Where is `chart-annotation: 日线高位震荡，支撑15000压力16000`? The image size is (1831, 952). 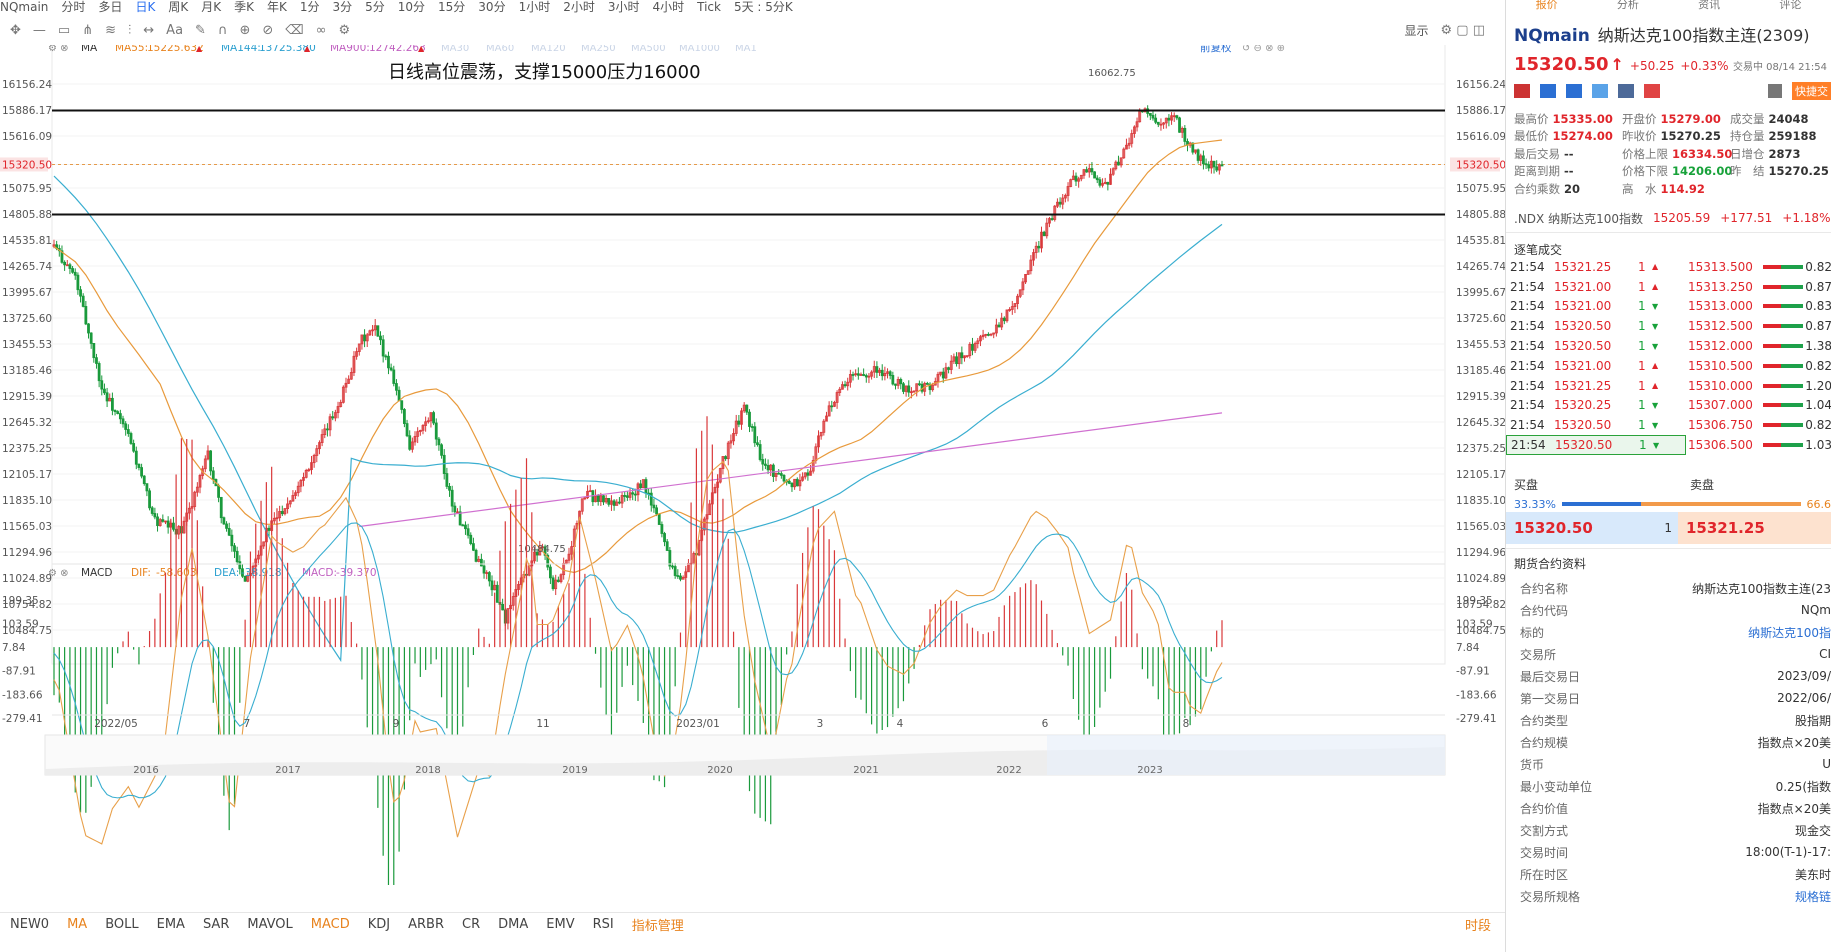 chart-annotation: 日线高位震荡，支撑15000压力16000 is located at coordinates (544, 72).